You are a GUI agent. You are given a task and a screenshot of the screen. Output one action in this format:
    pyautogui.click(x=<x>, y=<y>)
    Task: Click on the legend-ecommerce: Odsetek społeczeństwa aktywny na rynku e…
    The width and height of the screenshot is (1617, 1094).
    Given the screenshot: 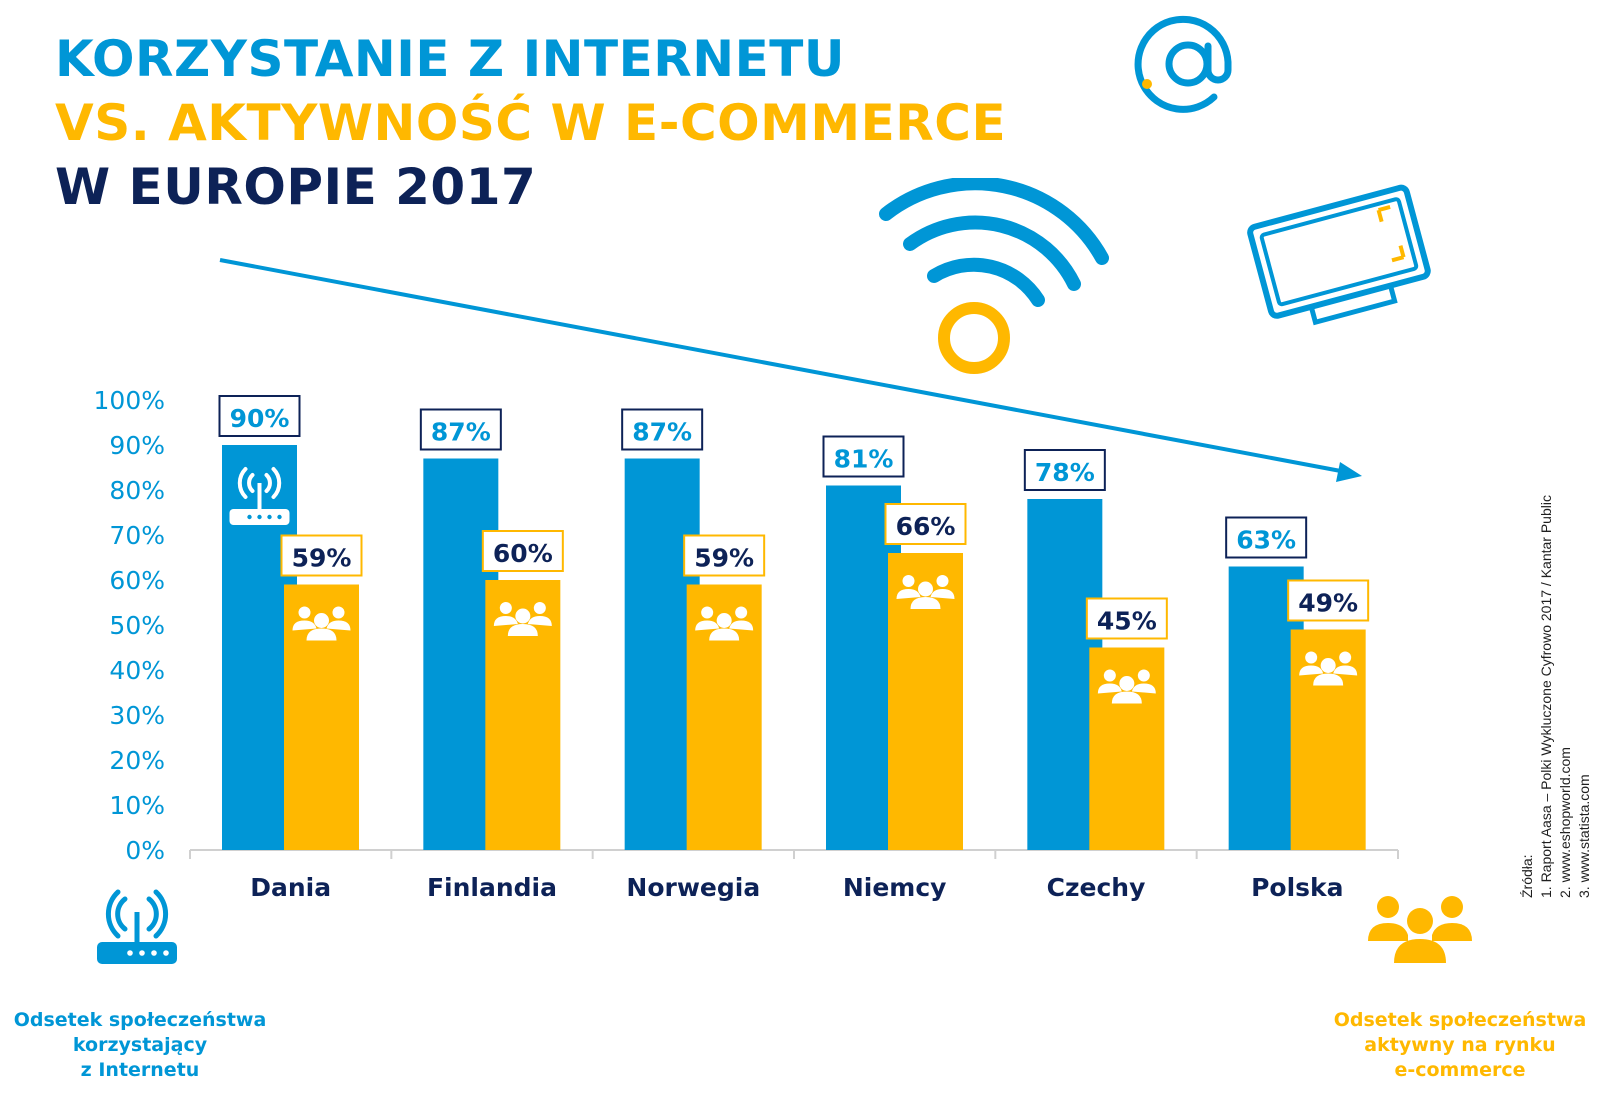 What is the action you would take?
    pyautogui.click(x=1460, y=1045)
    